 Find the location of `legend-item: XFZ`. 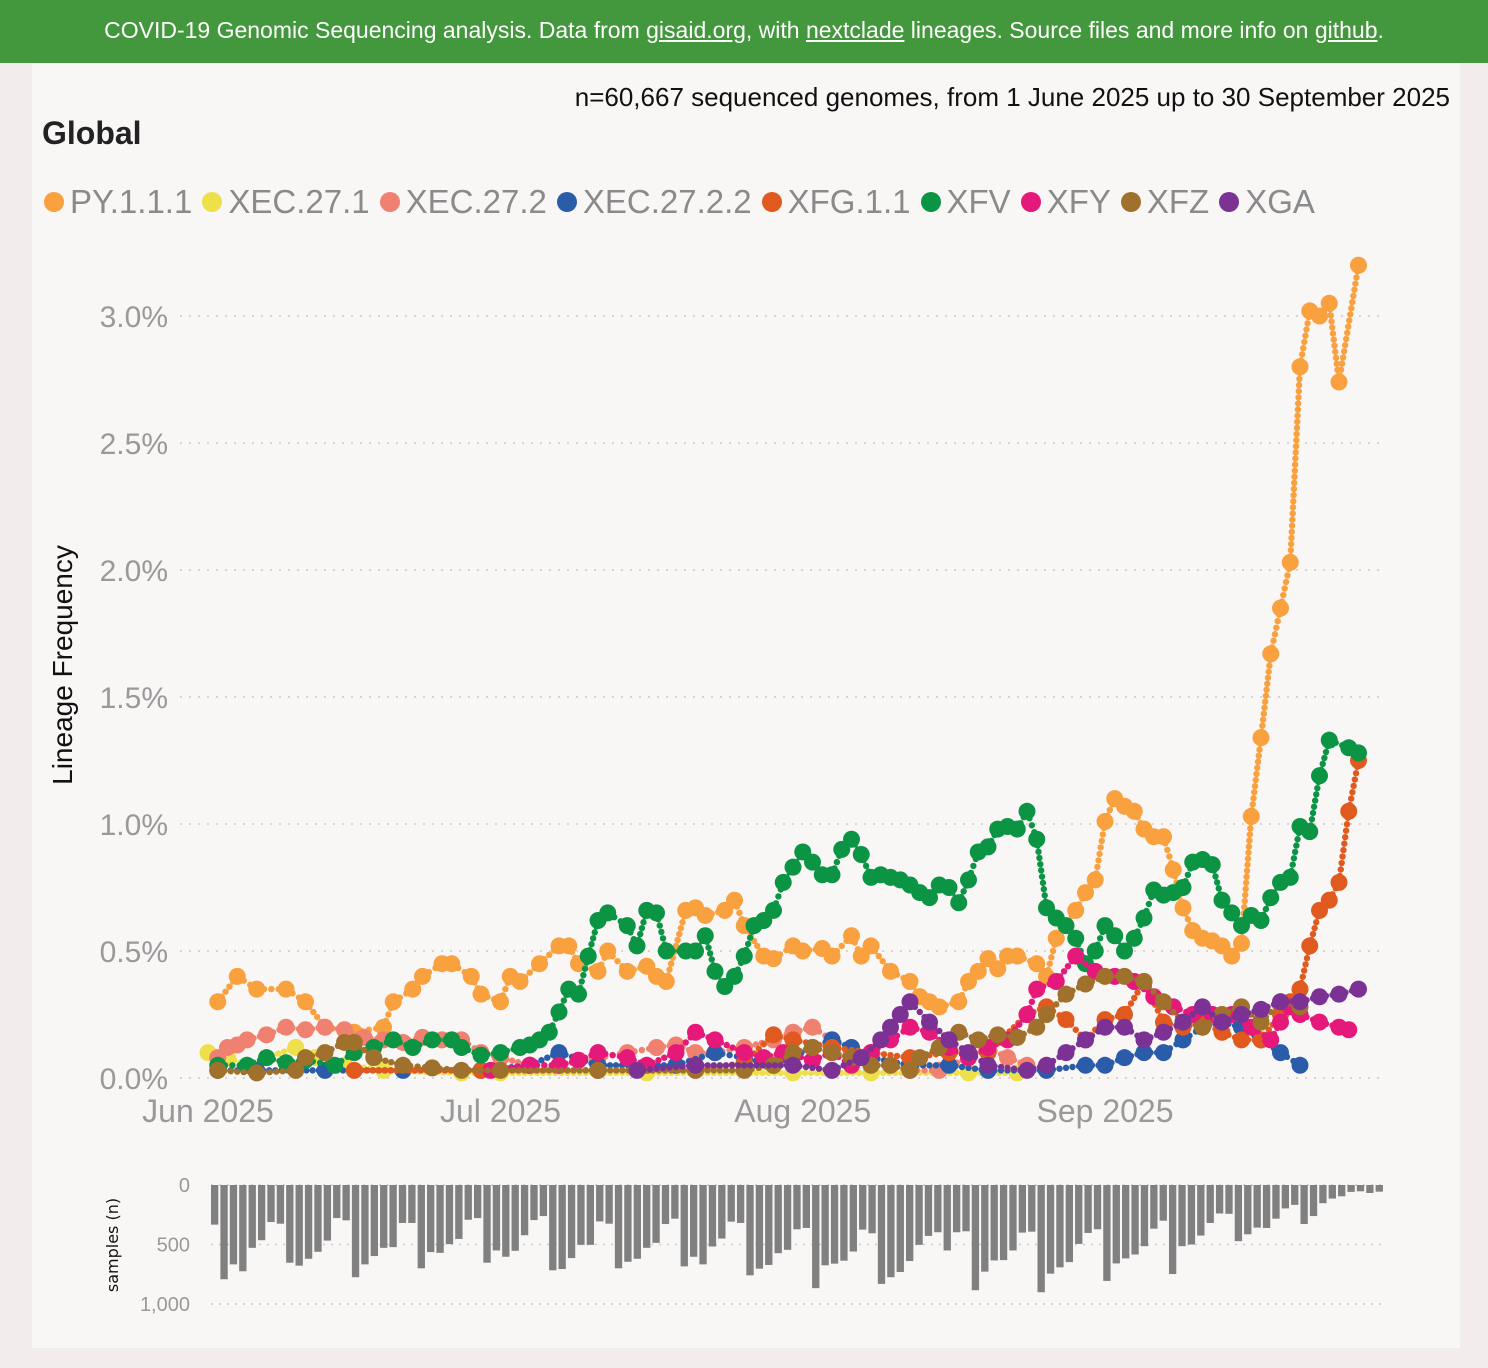

legend-item: XFZ is located at coordinates (1164, 202).